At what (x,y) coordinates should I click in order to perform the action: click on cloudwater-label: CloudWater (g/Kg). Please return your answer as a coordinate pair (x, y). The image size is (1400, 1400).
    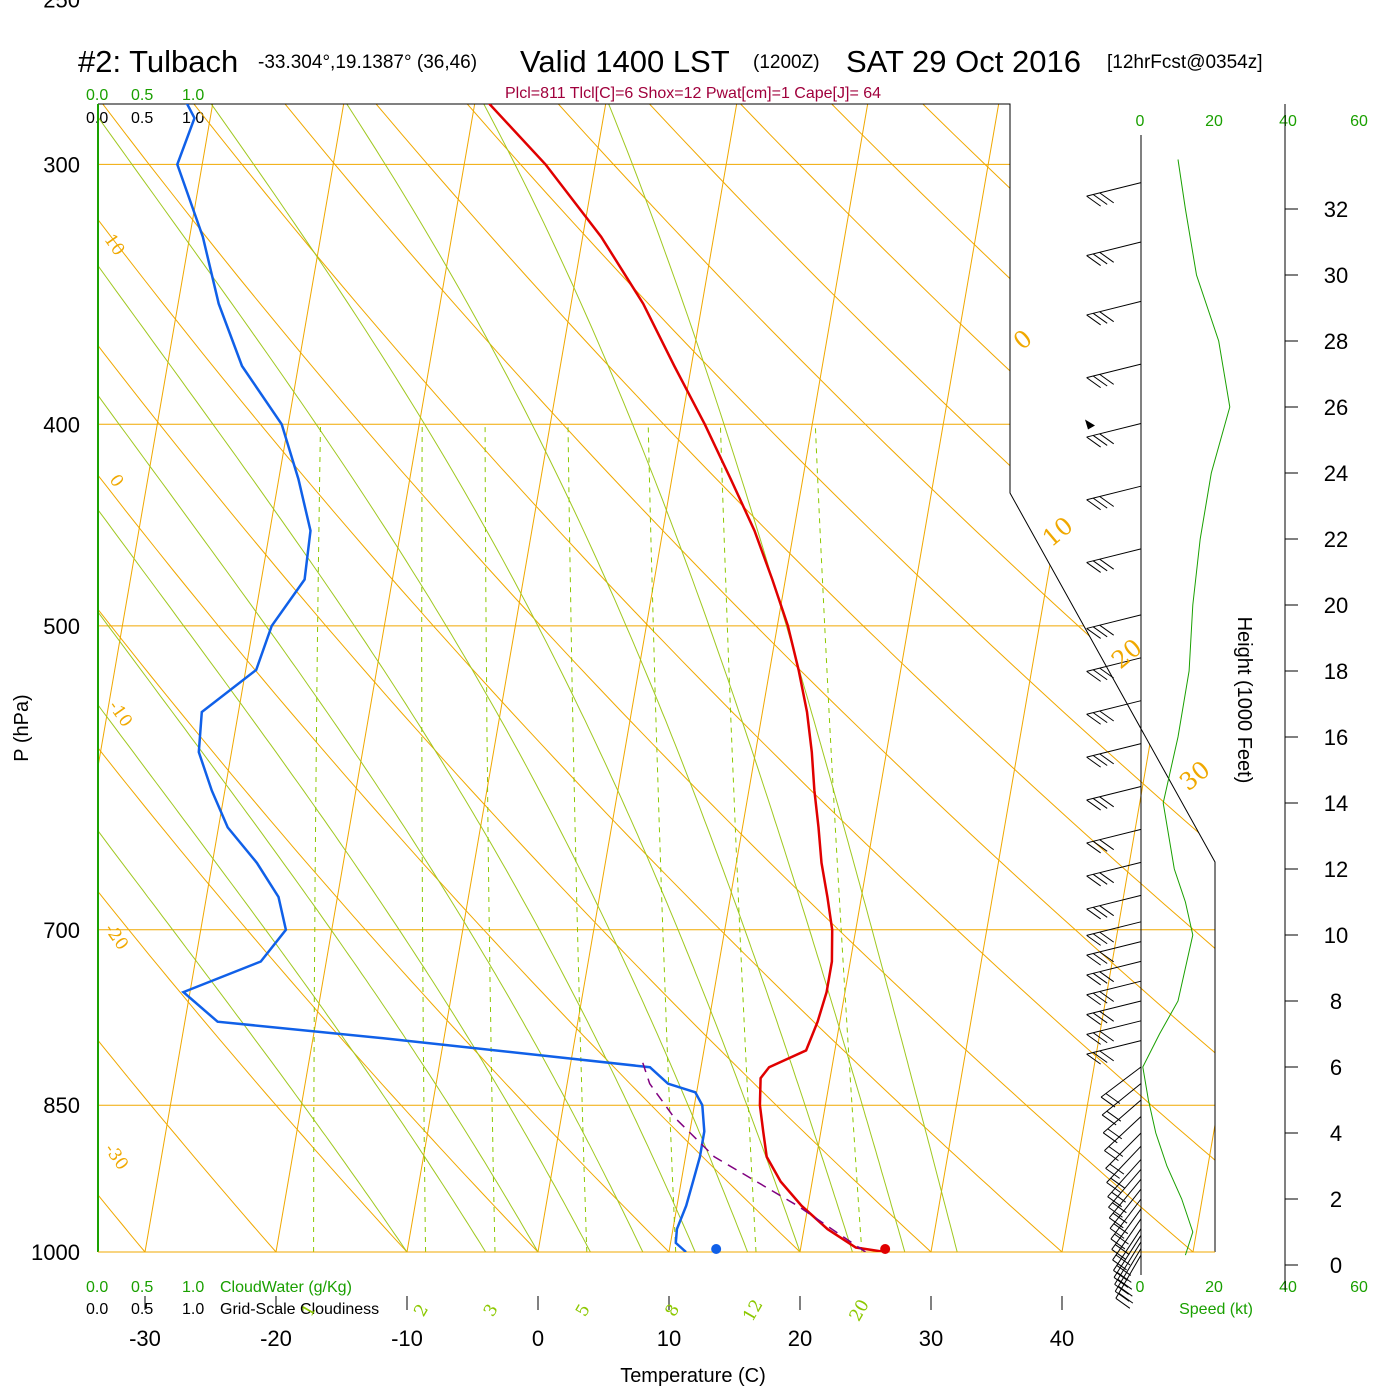
    Looking at the image, I should click on (286, 1287).